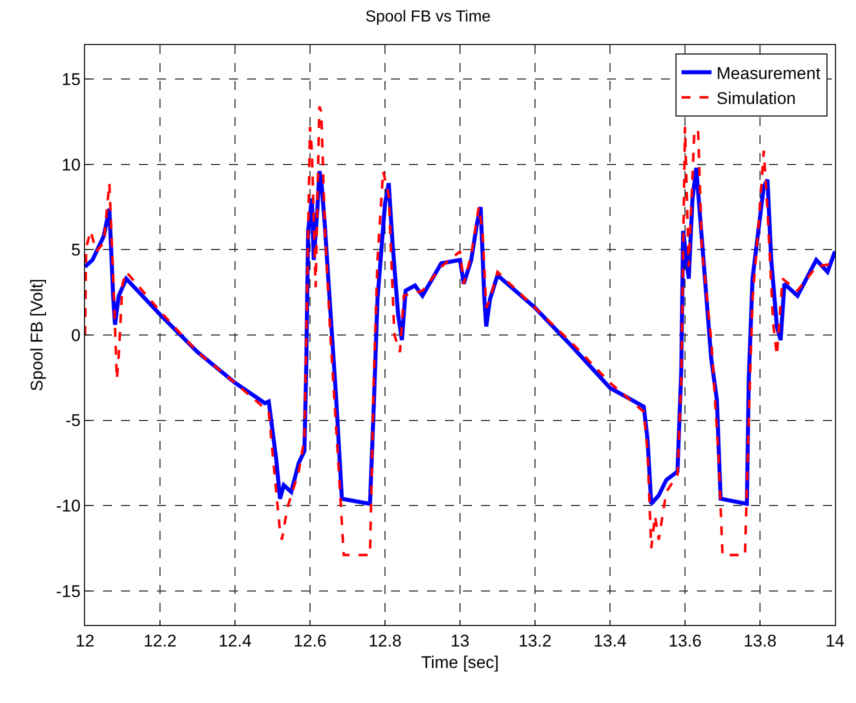 The height and width of the screenshot is (703, 856). Describe the element at coordinates (760, 640) in the screenshot. I see `x-tick-label: 13.8` at that location.